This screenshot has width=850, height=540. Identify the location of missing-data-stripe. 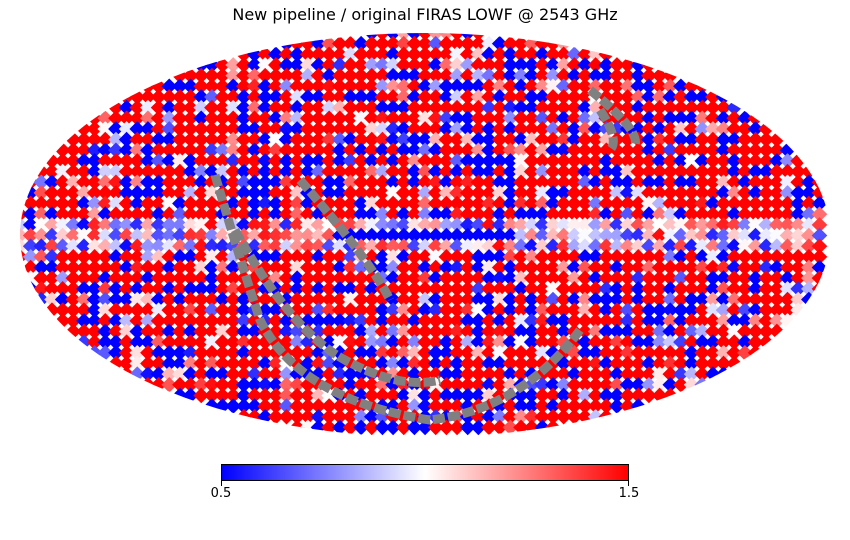
(613, 116).